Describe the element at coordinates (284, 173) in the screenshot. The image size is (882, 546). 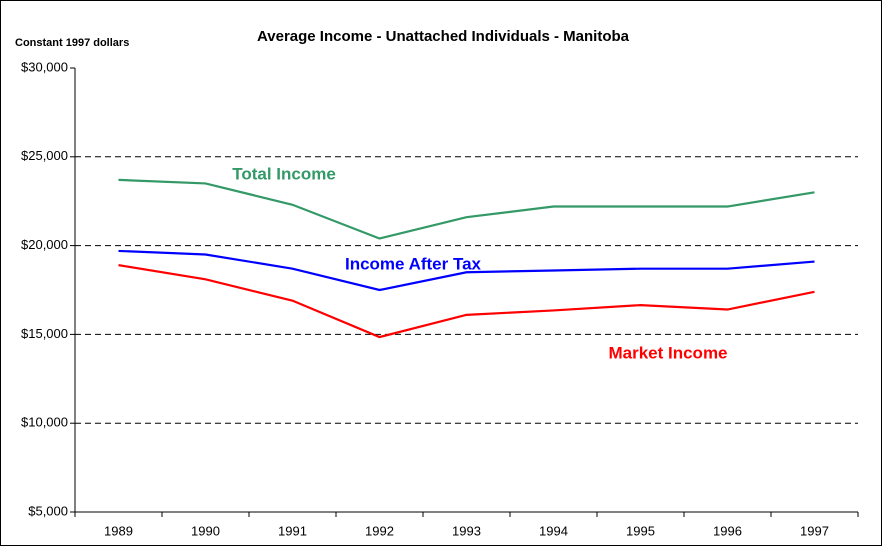
I see `series-label: Total Income` at that location.